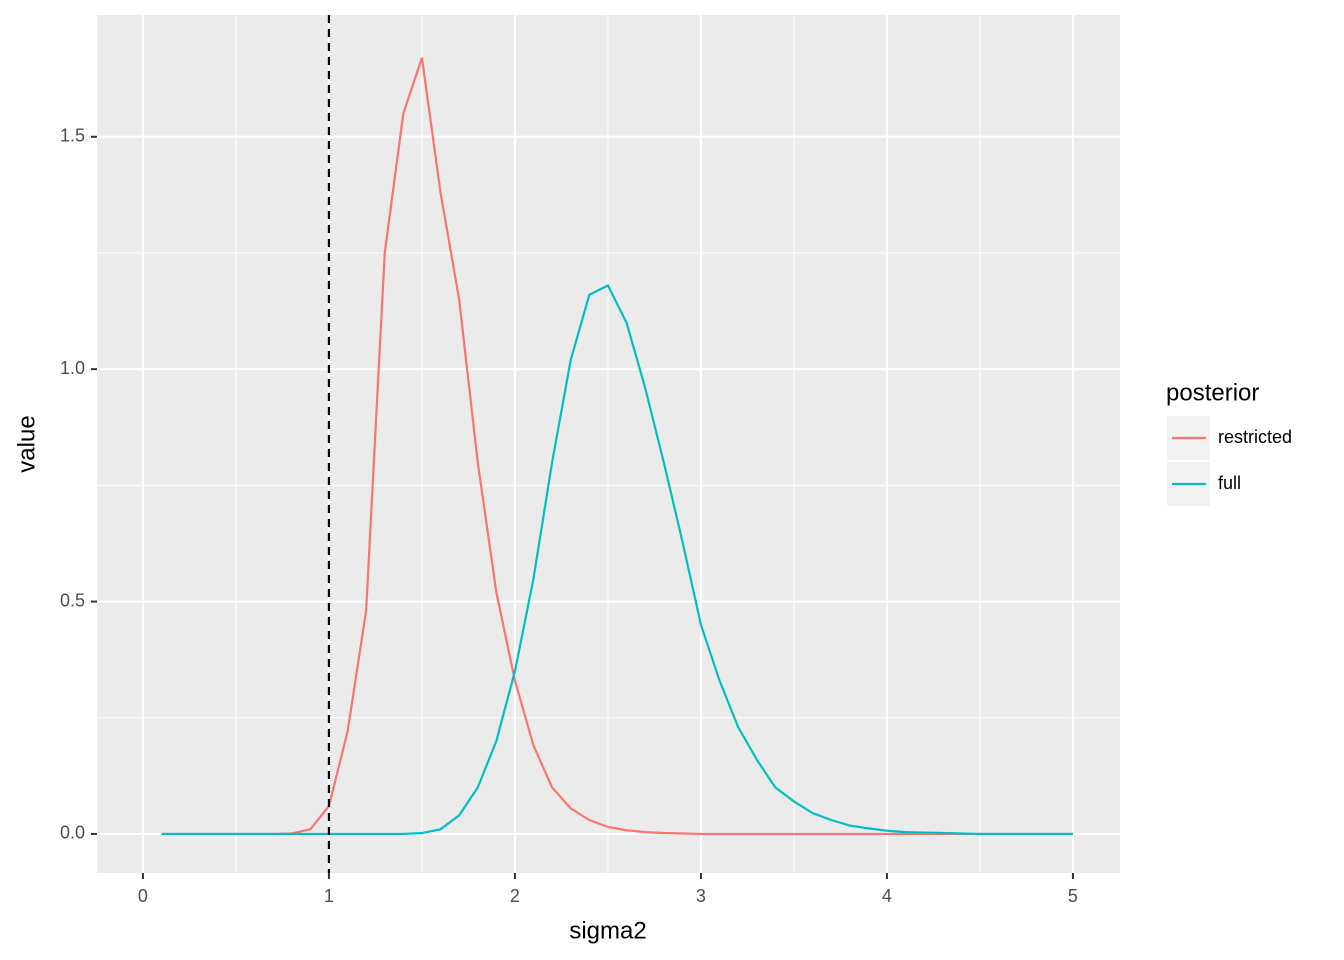 Image resolution: width=1344 pixels, height=960 pixels. What do you see at coordinates (607, 930) in the screenshot?
I see `x-axis-title: sigma2` at bounding box center [607, 930].